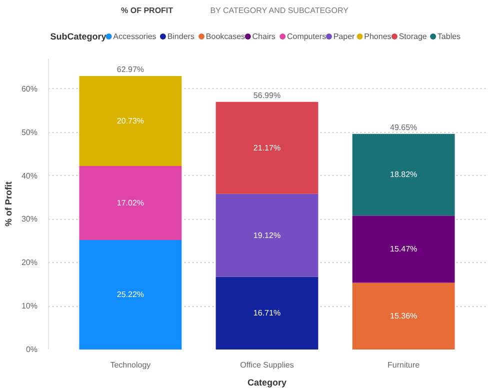 The width and height of the screenshot is (500, 390). Describe the element at coordinates (267, 95) in the screenshot. I see `total-label: 56.99%` at that location.